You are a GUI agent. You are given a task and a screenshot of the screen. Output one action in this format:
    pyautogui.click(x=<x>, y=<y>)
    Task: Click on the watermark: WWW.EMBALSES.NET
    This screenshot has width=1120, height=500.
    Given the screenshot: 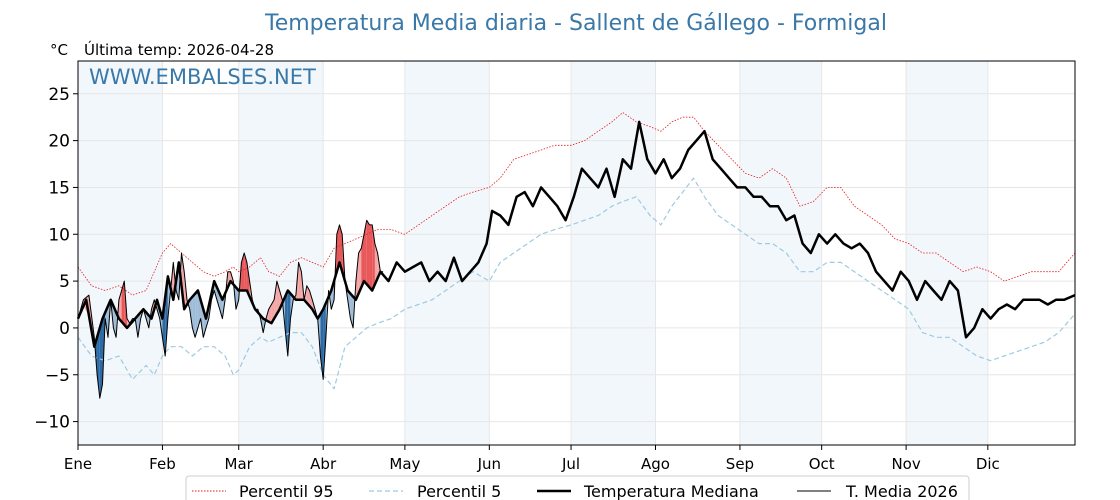 What is the action you would take?
    pyautogui.click(x=202, y=77)
    